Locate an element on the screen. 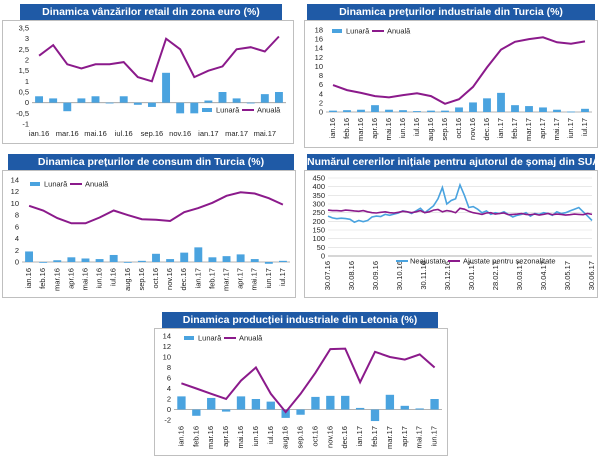 The width and height of the screenshot is (600, 458). y-tick-label: 2 is located at coordinates (321, 102).